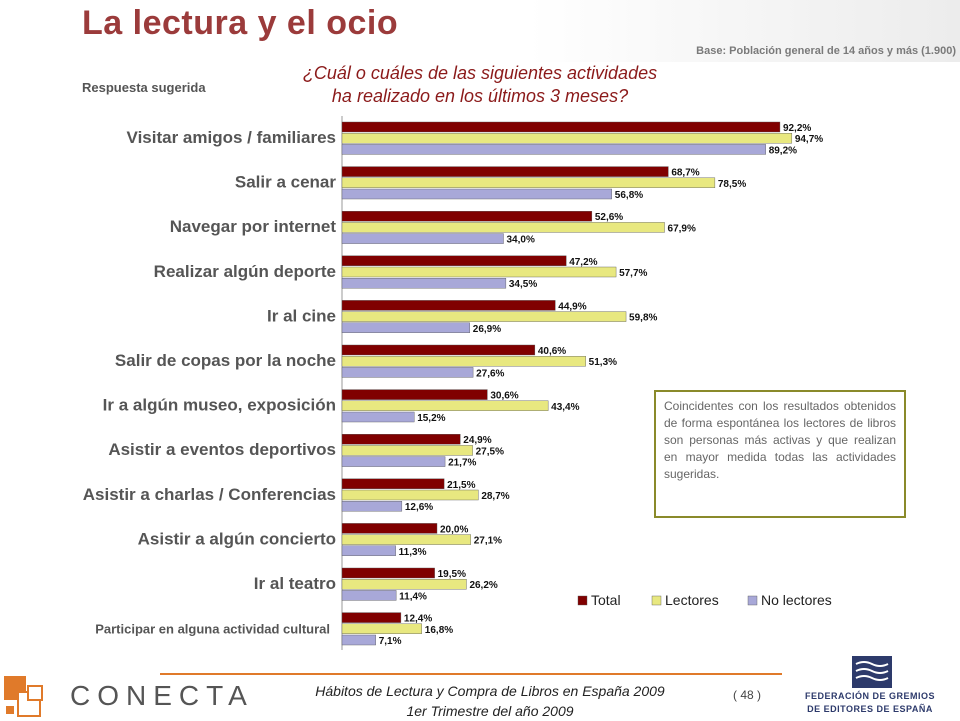  Describe the element at coordinates (413, 552) in the screenshot. I see `data-label: 11,3%` at that location.